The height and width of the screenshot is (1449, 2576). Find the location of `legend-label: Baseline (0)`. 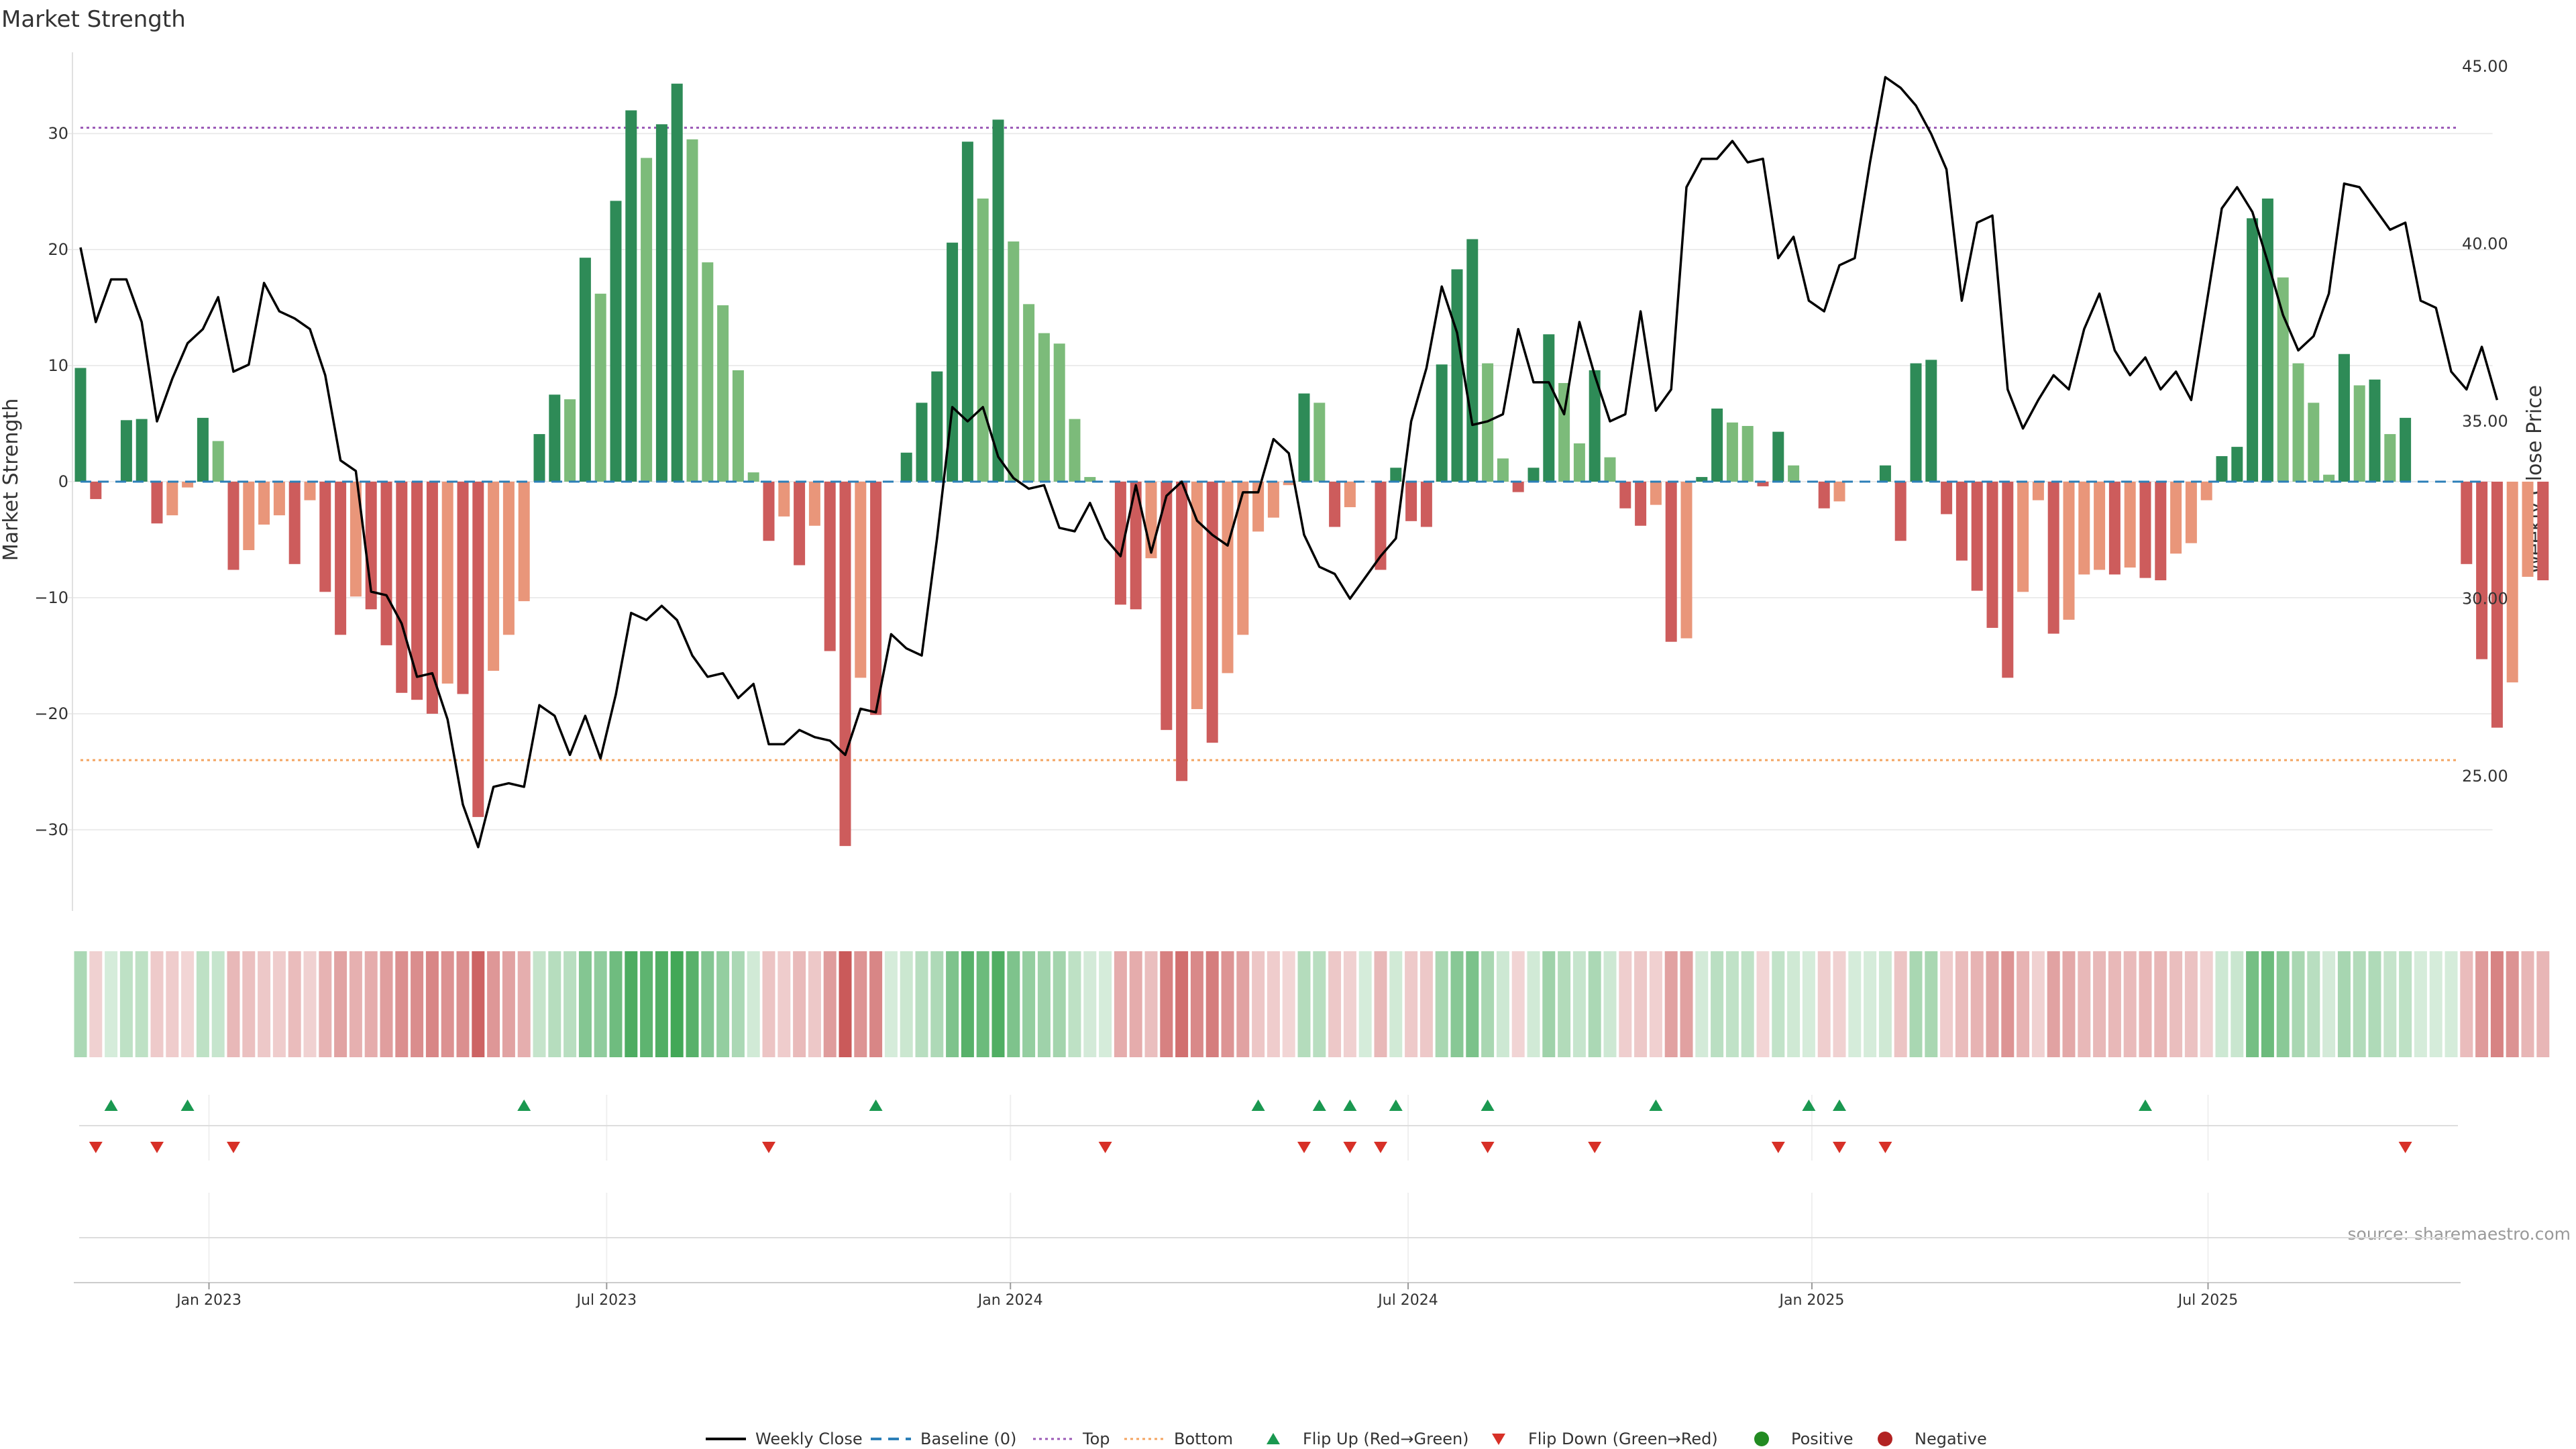

legend-label: Baseline (0) is located at coordinates (968, 1439).